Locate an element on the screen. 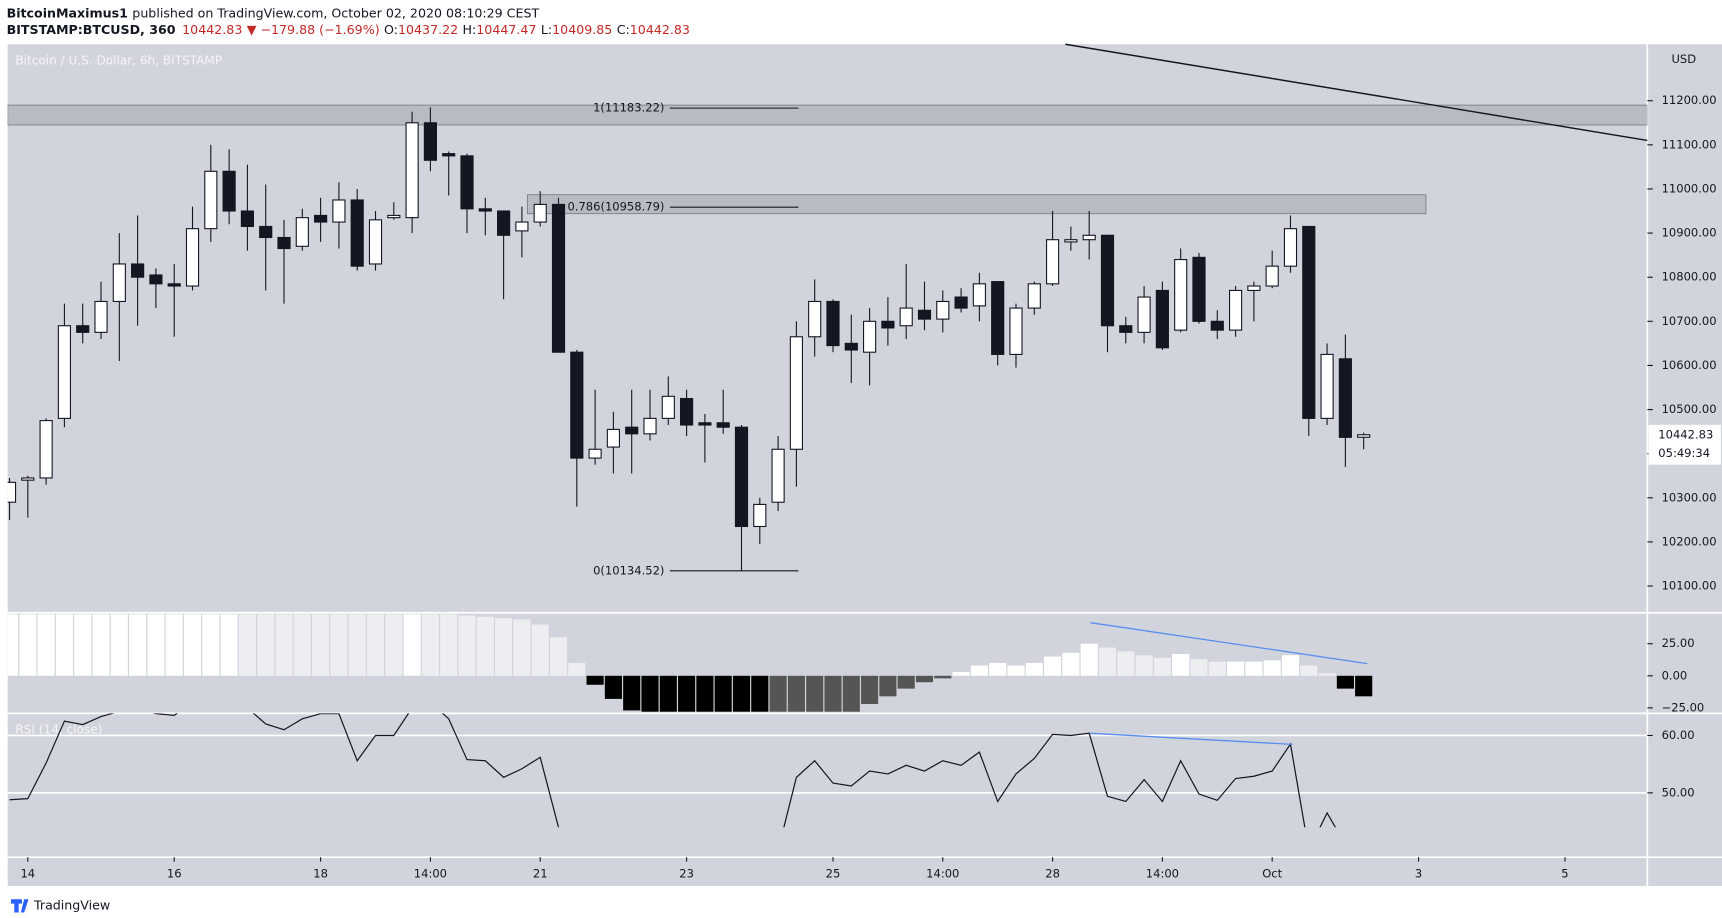  y-tick-label: 10100.00 is located at coordinates (1689, 586).